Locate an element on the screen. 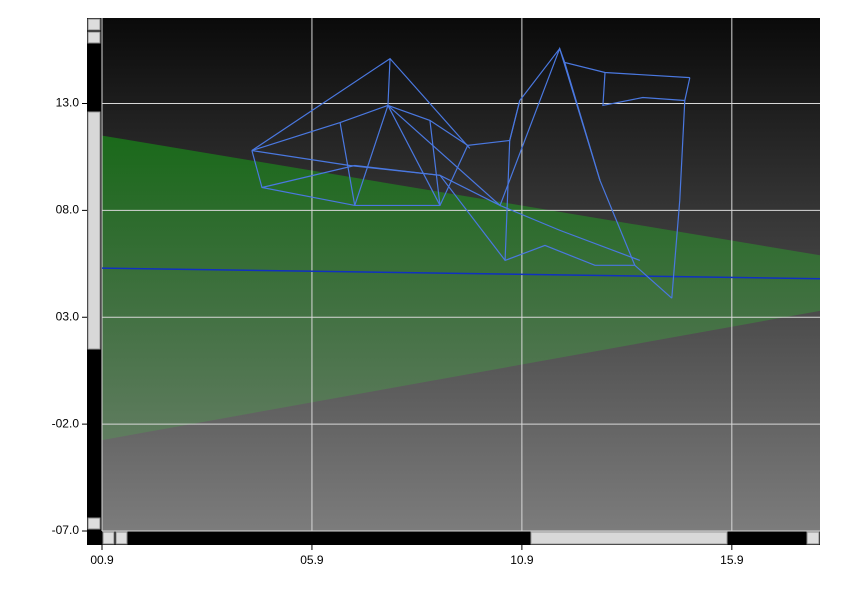 This screenshot has width=846, height=595. x-tick-label: 15.9 is located at coordinates (732, 560).